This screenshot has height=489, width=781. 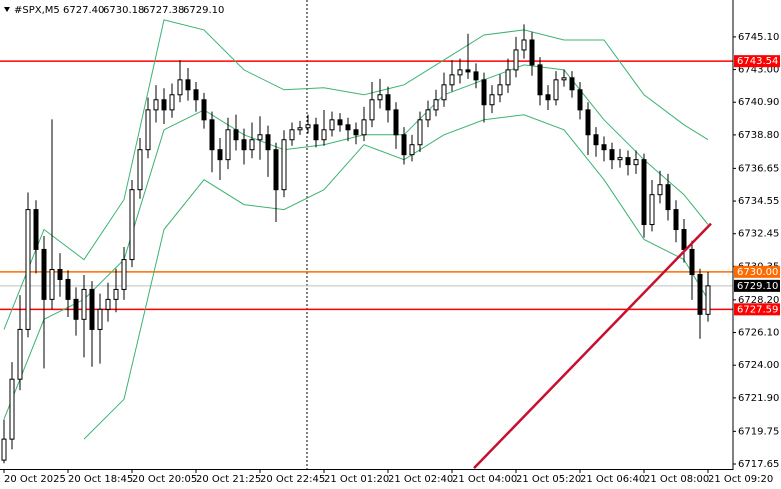 What do you see at coordinates (7, 9) in the screenshot?
I see `symbol-icon` at bounding box center [7, 9].